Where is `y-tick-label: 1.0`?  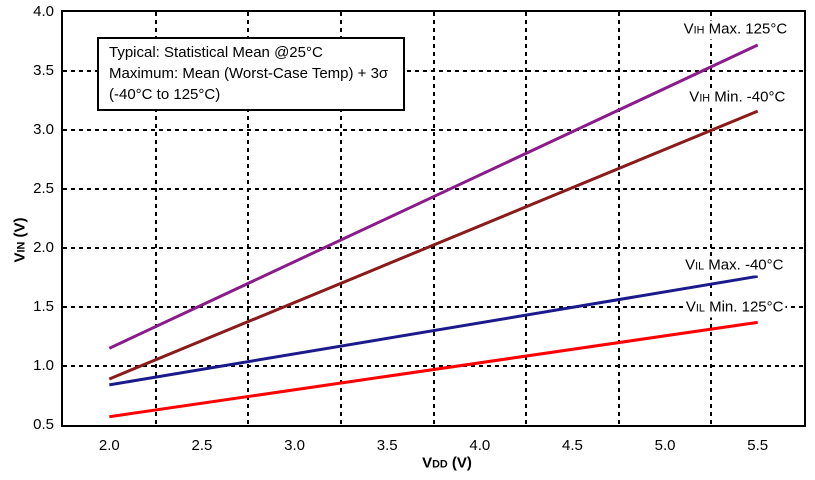 y-tick-label: 1.0 is located at coordinates (43, 365).